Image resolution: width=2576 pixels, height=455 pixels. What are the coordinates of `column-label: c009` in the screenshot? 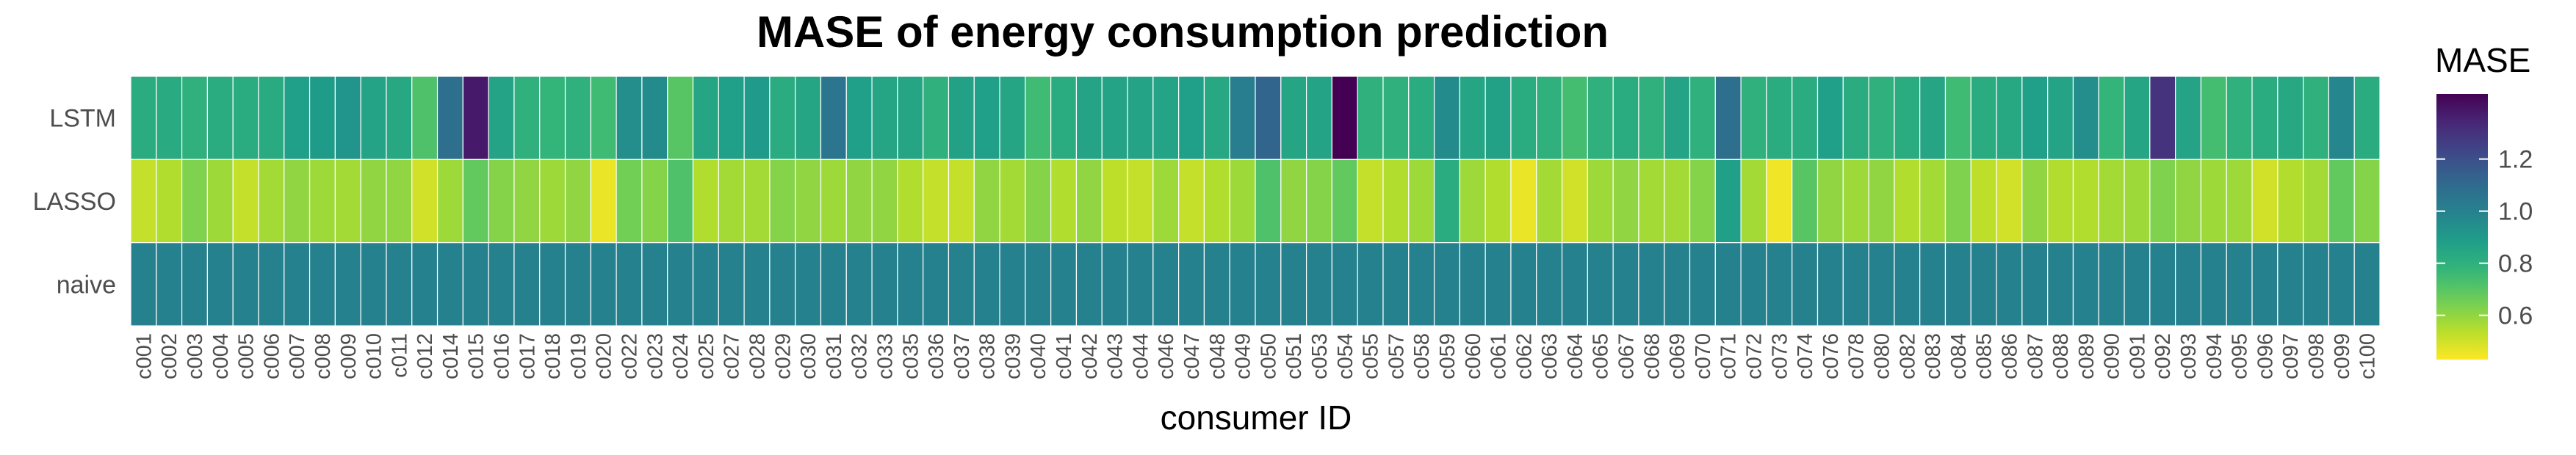 It's located at (349, 356).